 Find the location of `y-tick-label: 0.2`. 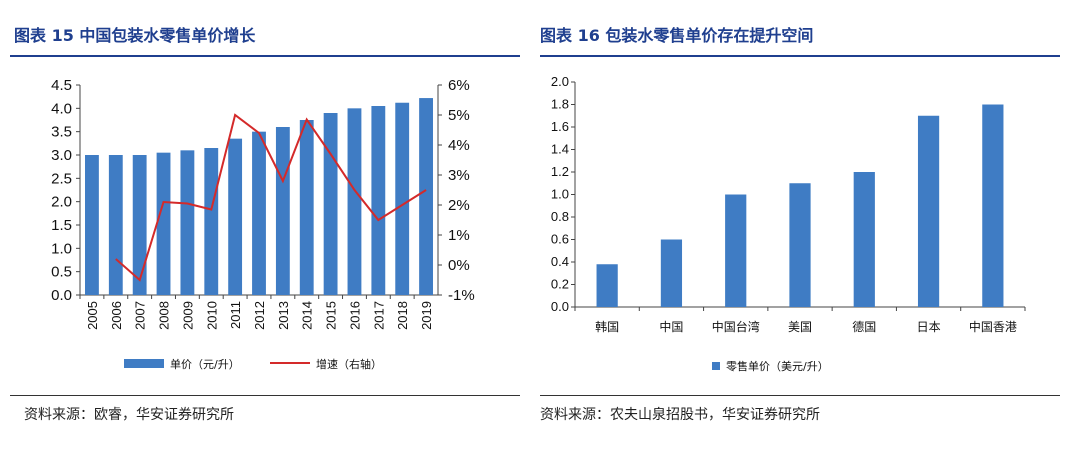

y-tick-label: 0.2 is located at coordinates (560, 284).